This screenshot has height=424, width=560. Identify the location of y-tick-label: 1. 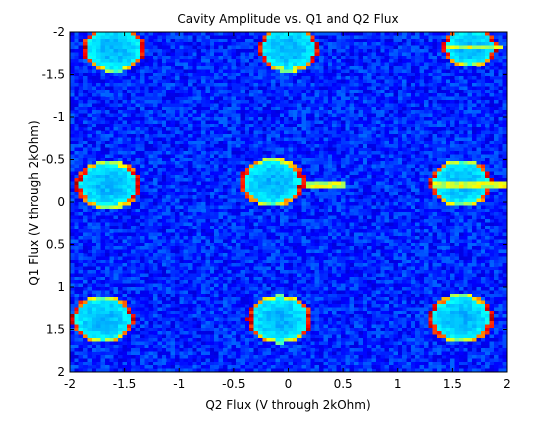
(61, 287).